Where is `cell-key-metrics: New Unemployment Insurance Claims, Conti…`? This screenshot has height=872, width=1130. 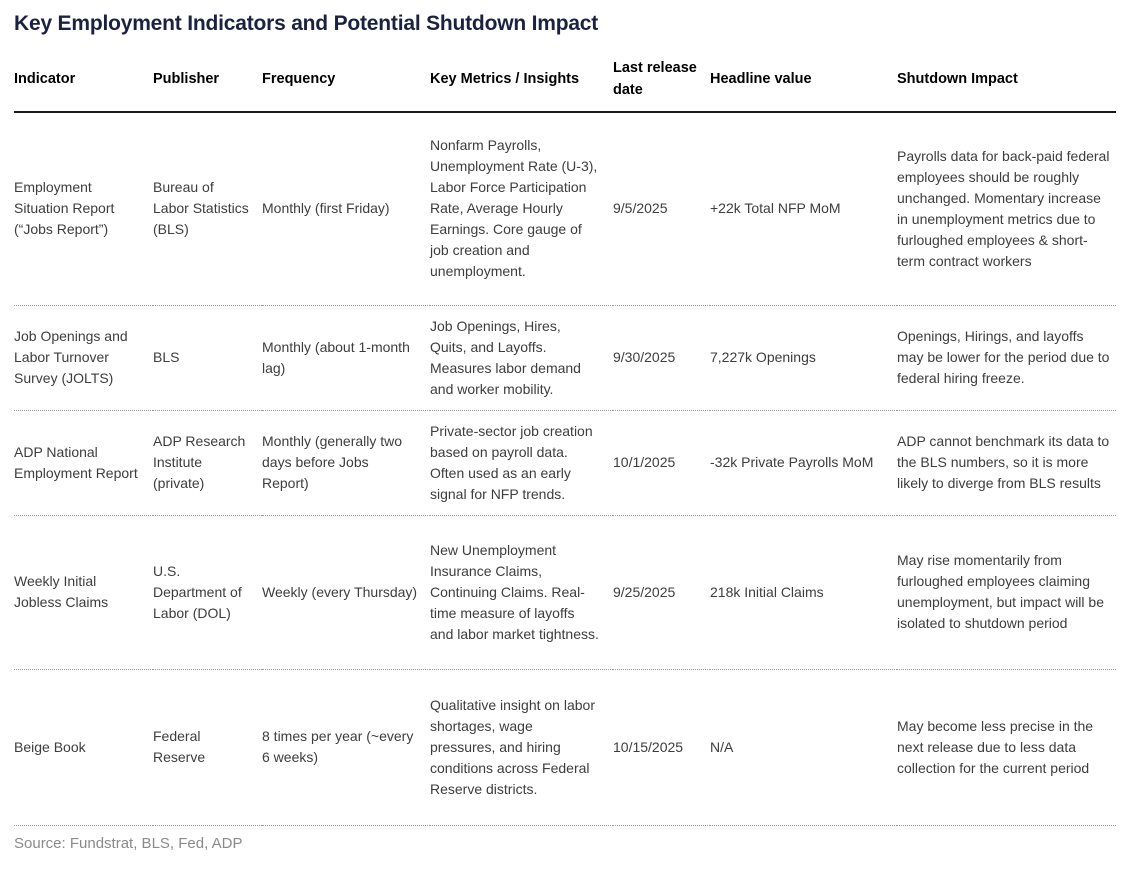 cell-key-metrics: New Unemployment Insurance Claims, Conti… is located at coordinates (521, 592).